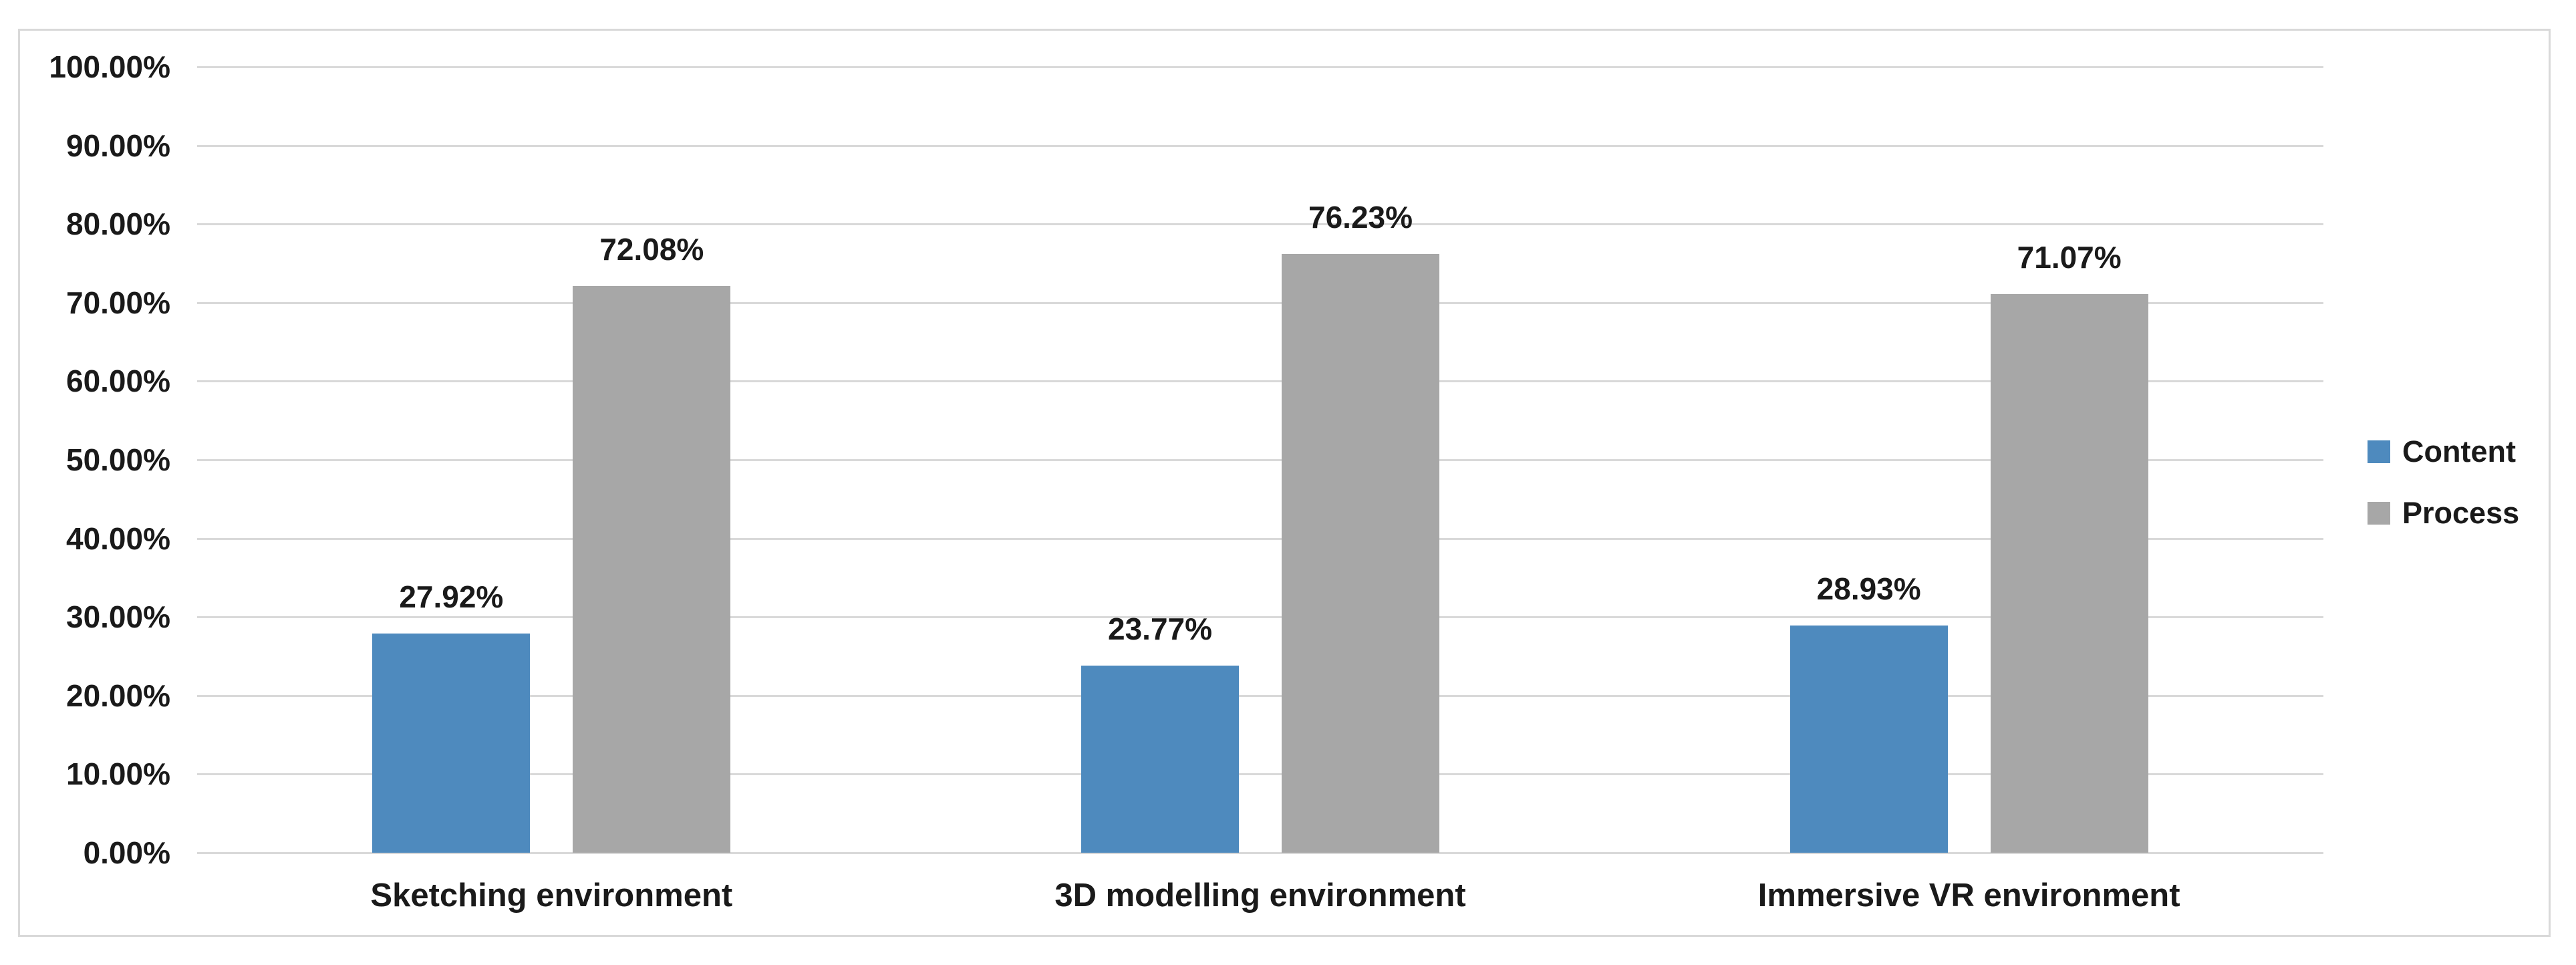 This screenshot has height=965, width=2576. Describe the element at coordinates (117, 774) in the screenshot. I see `y-axis-tick-label: 10.00%` at that location.